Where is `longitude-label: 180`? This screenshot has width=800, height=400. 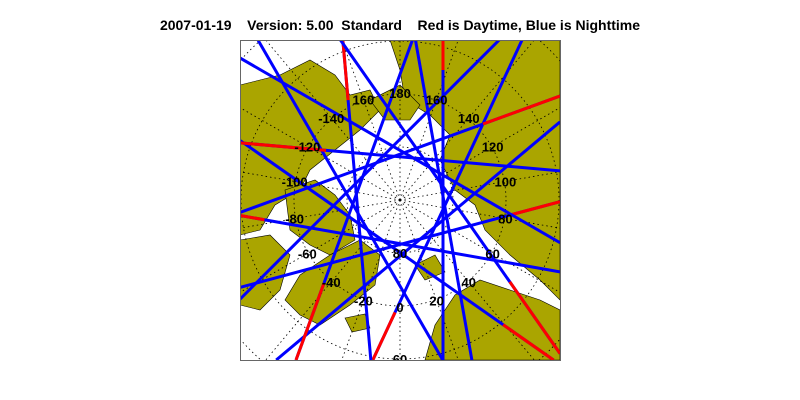 longitude-label: 180 is located at coordinates (400, 93).